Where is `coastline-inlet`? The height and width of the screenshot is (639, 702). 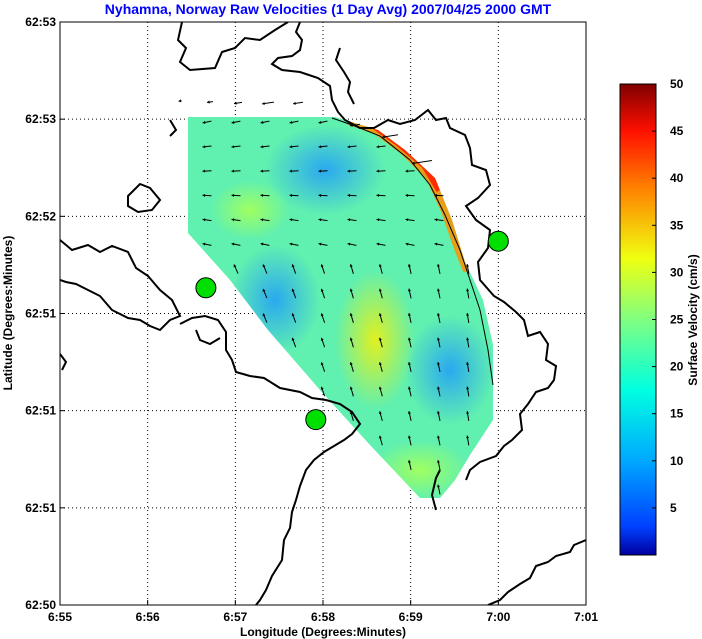
coastline-inlet is located at coordinates (344, 76).